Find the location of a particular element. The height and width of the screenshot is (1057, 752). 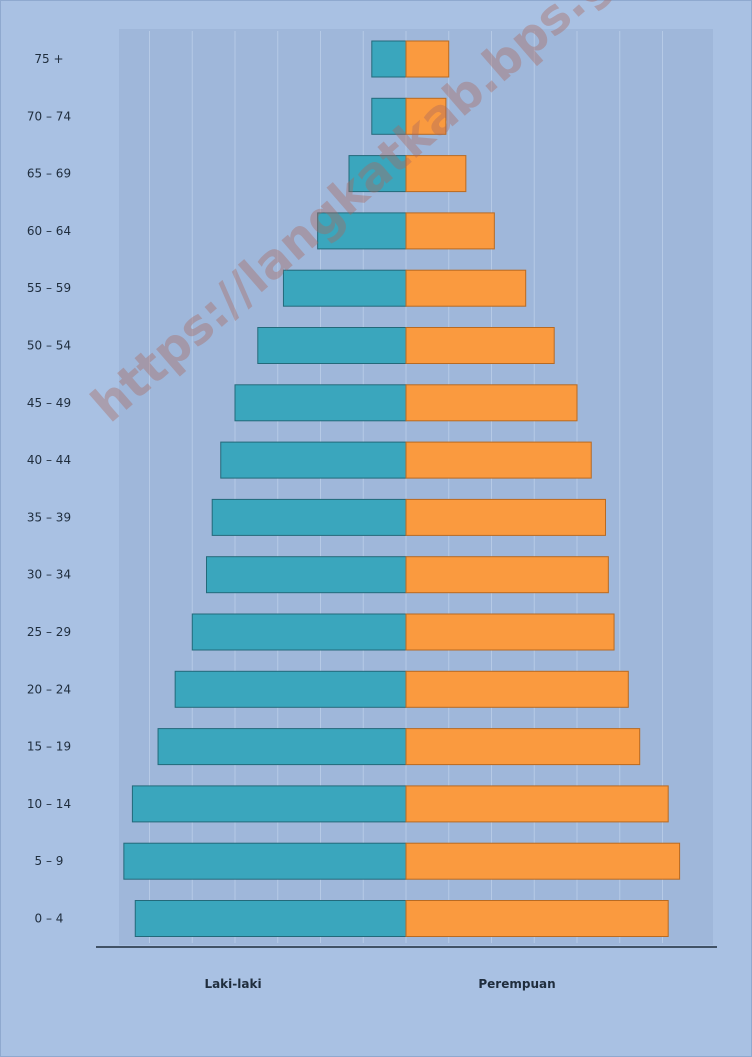

age-group-label: 40 – 44 is located at coordinates (49, 460).